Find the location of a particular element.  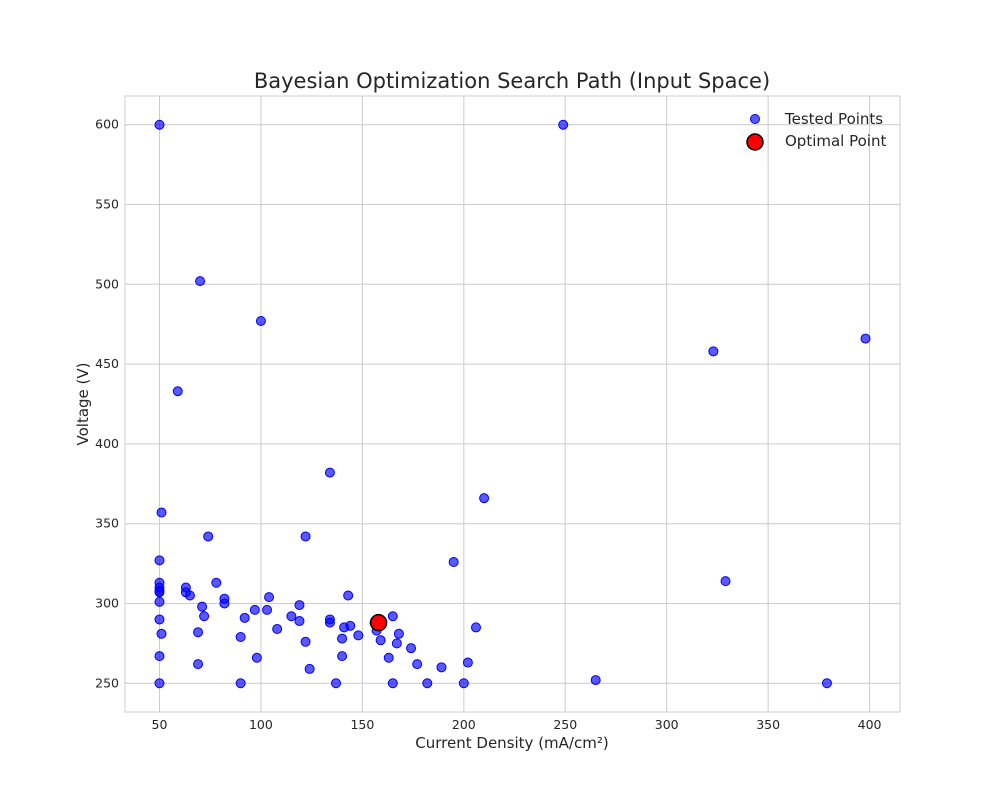

legend-marker-optimal is located at coordinates (755, 142).